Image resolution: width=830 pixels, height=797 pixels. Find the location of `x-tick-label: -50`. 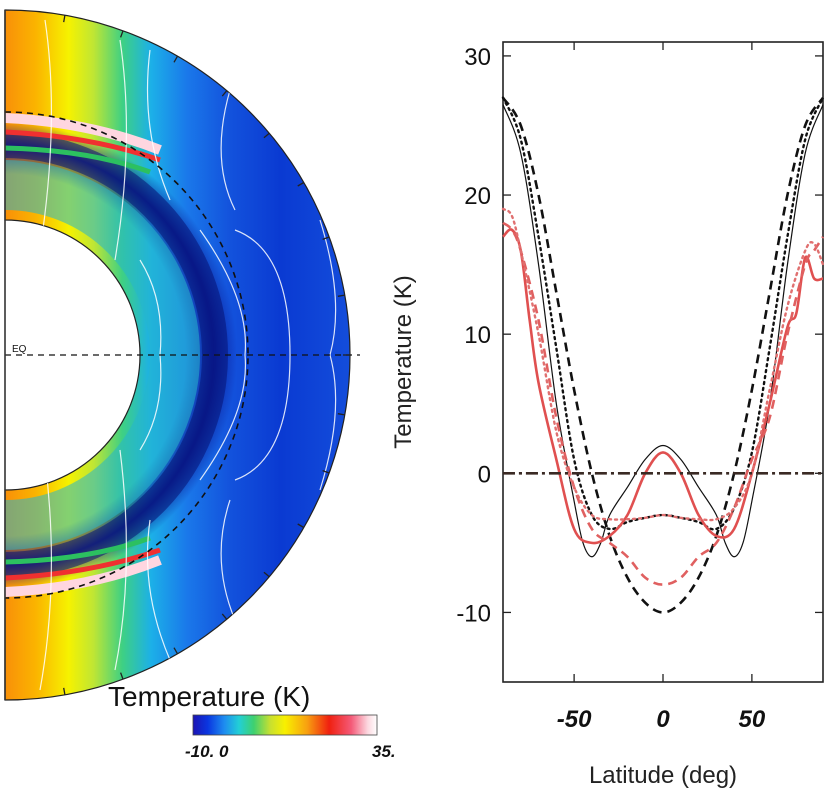

x-tick-label: -50 is located at coordinates (574, 719).